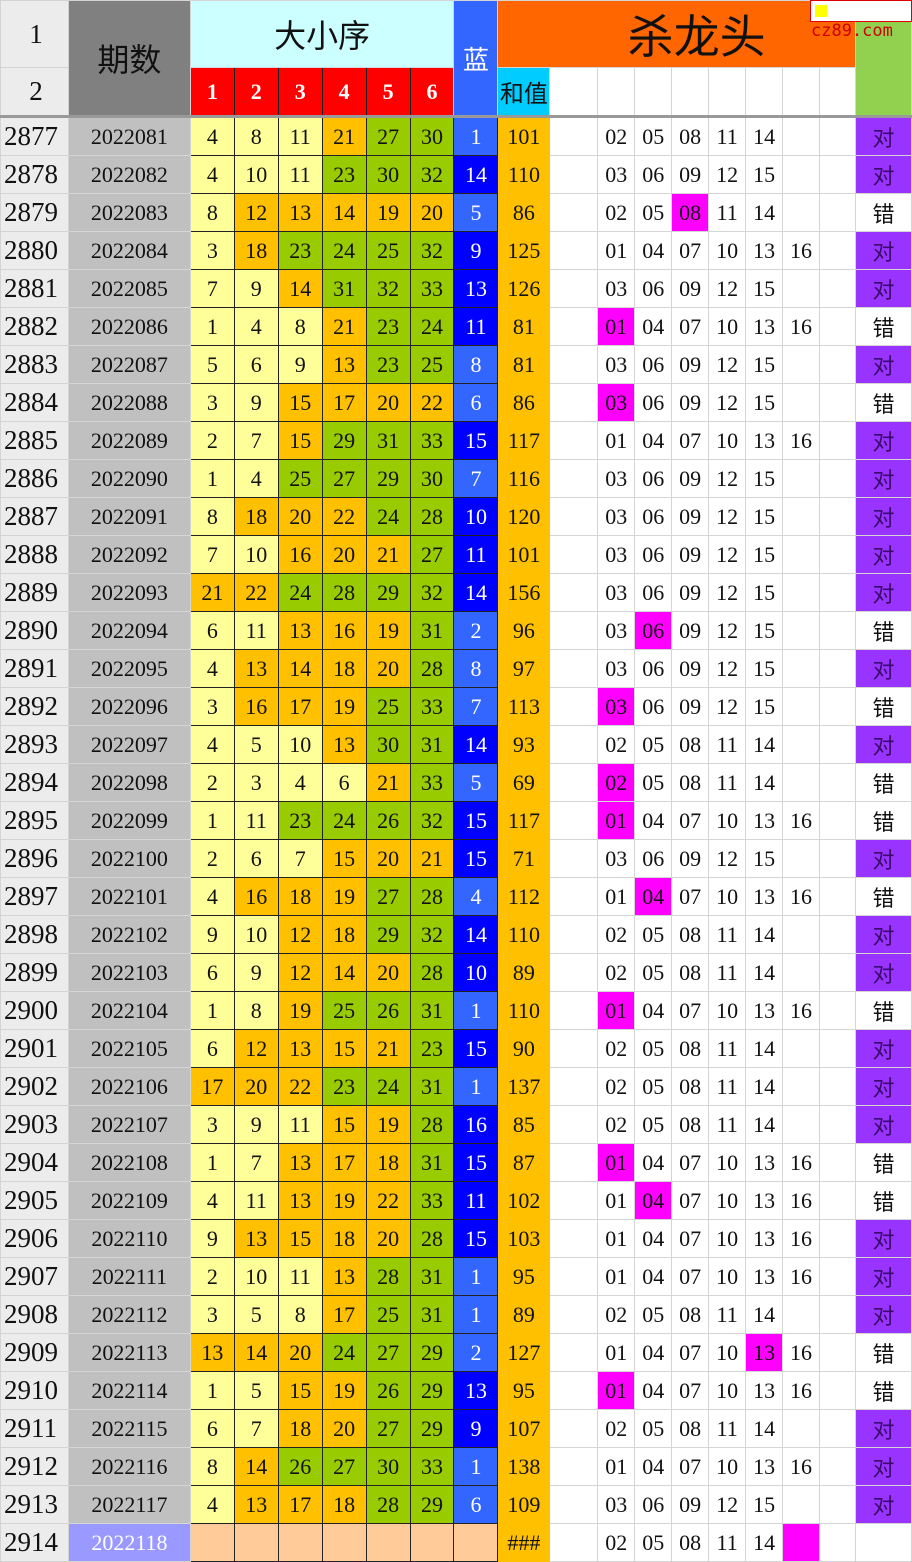 The width and height of the screenshot is (912, 1562). I want to click on period-cell: 2022108, so click(129, 1162).